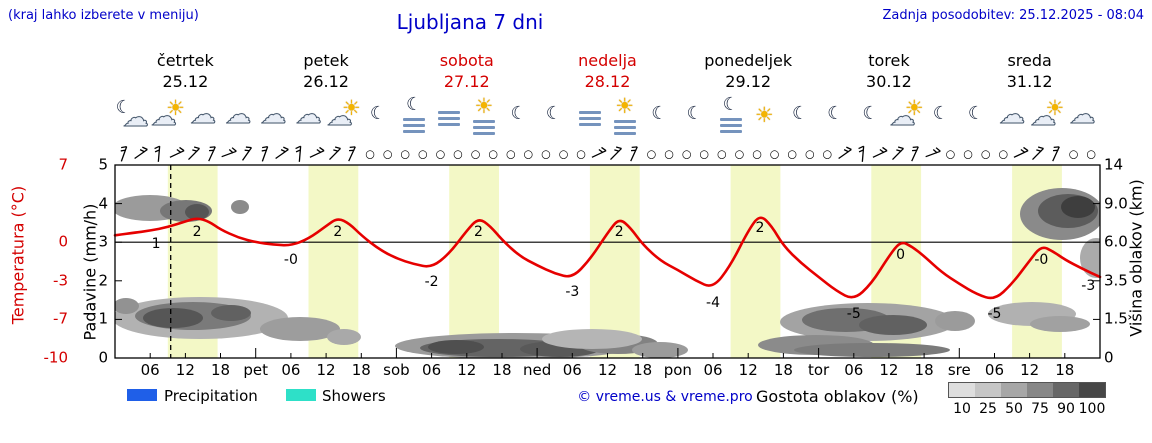  Describe the element at coordinates (818, 370) in the screenshot. I see `x-day-abbr: tor` at that location.